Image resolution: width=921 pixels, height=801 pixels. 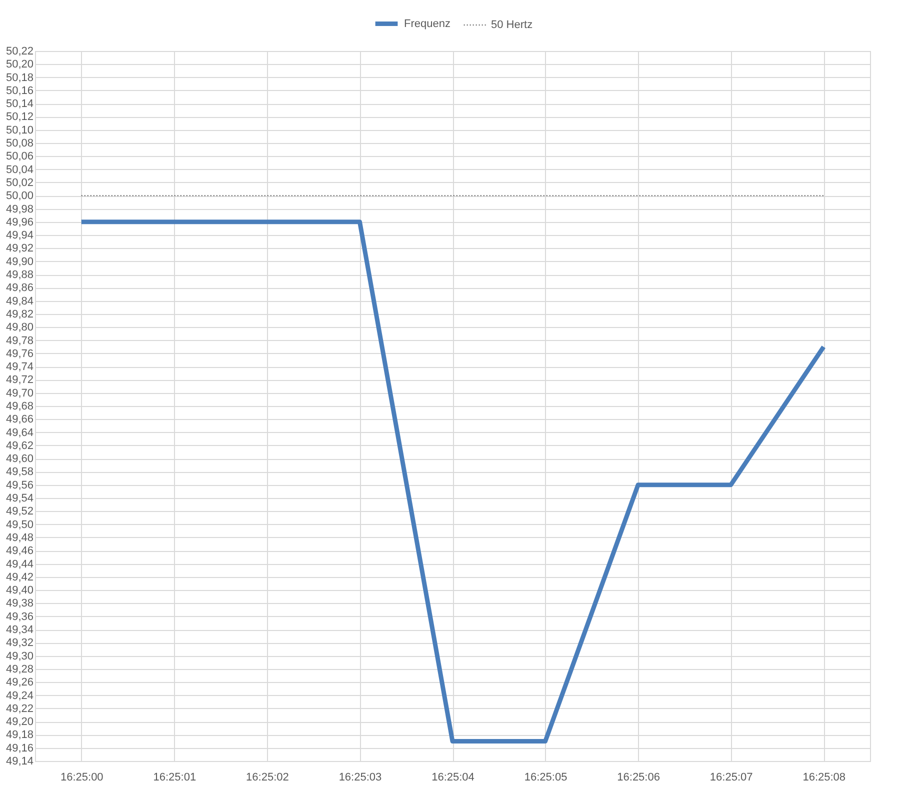 What do you see at coordinates (20, 156) in the screenshot?
I see `y-tick-label: 50,06` at bounding box center [20, 156].